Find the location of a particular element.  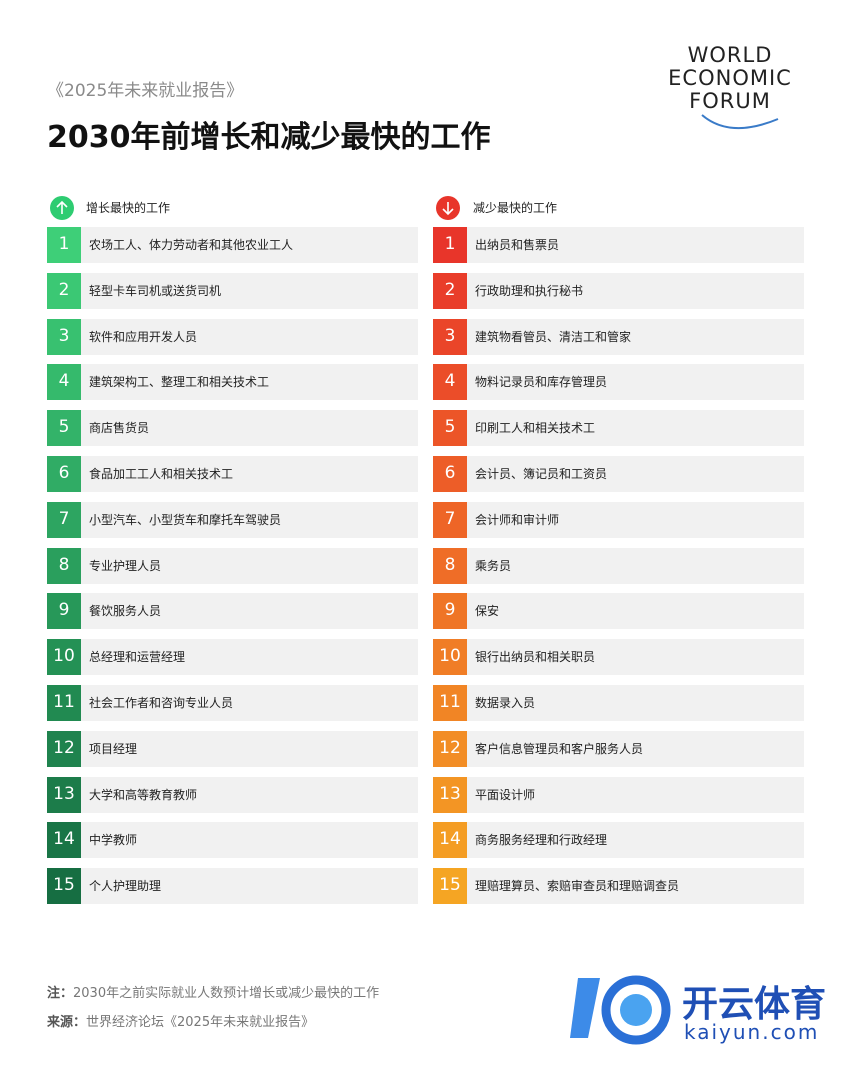

watermark-brand: 开云体育 is located at coordinates (754, 1004).